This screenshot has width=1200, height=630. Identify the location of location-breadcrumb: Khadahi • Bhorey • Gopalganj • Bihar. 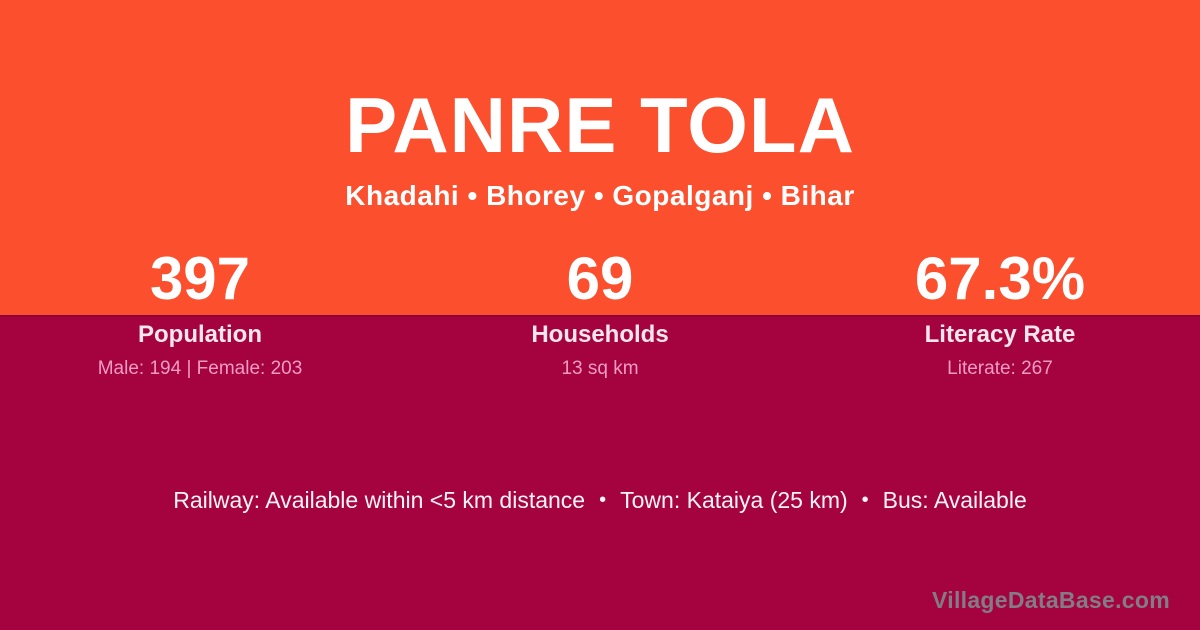
(600, 195).